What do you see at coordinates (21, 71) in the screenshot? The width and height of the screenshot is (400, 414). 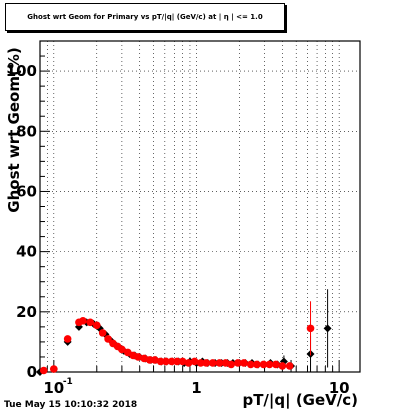 I see `y-tick-label: 100` at bounding box center [21, 71].